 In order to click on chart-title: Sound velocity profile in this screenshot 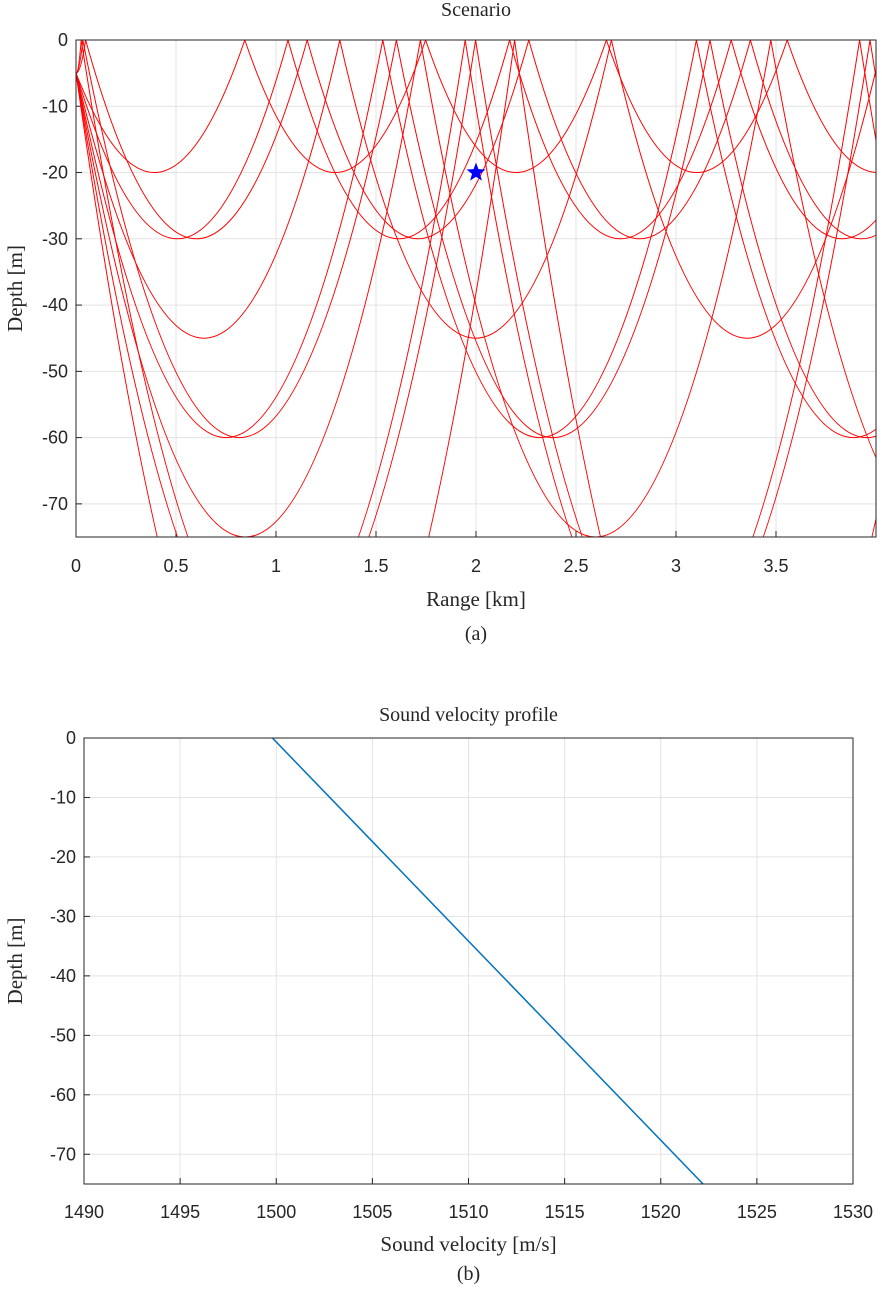, I will do `click(468, 715)`.